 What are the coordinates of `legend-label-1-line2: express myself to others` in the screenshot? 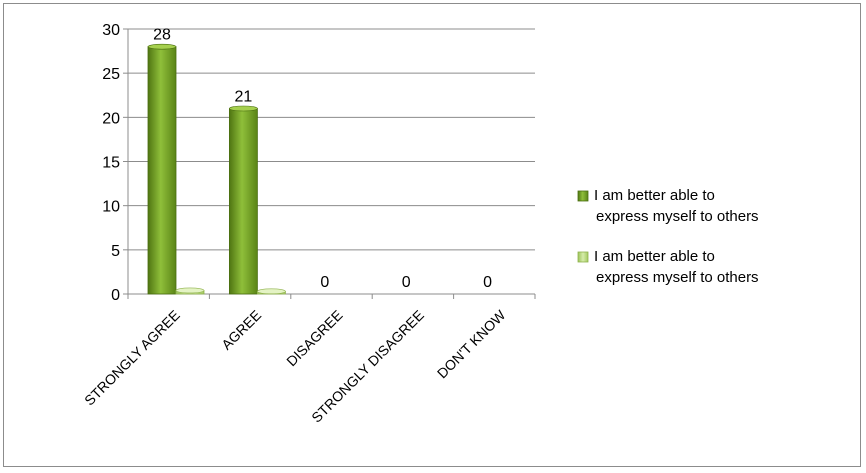 It's located at (677, 277).